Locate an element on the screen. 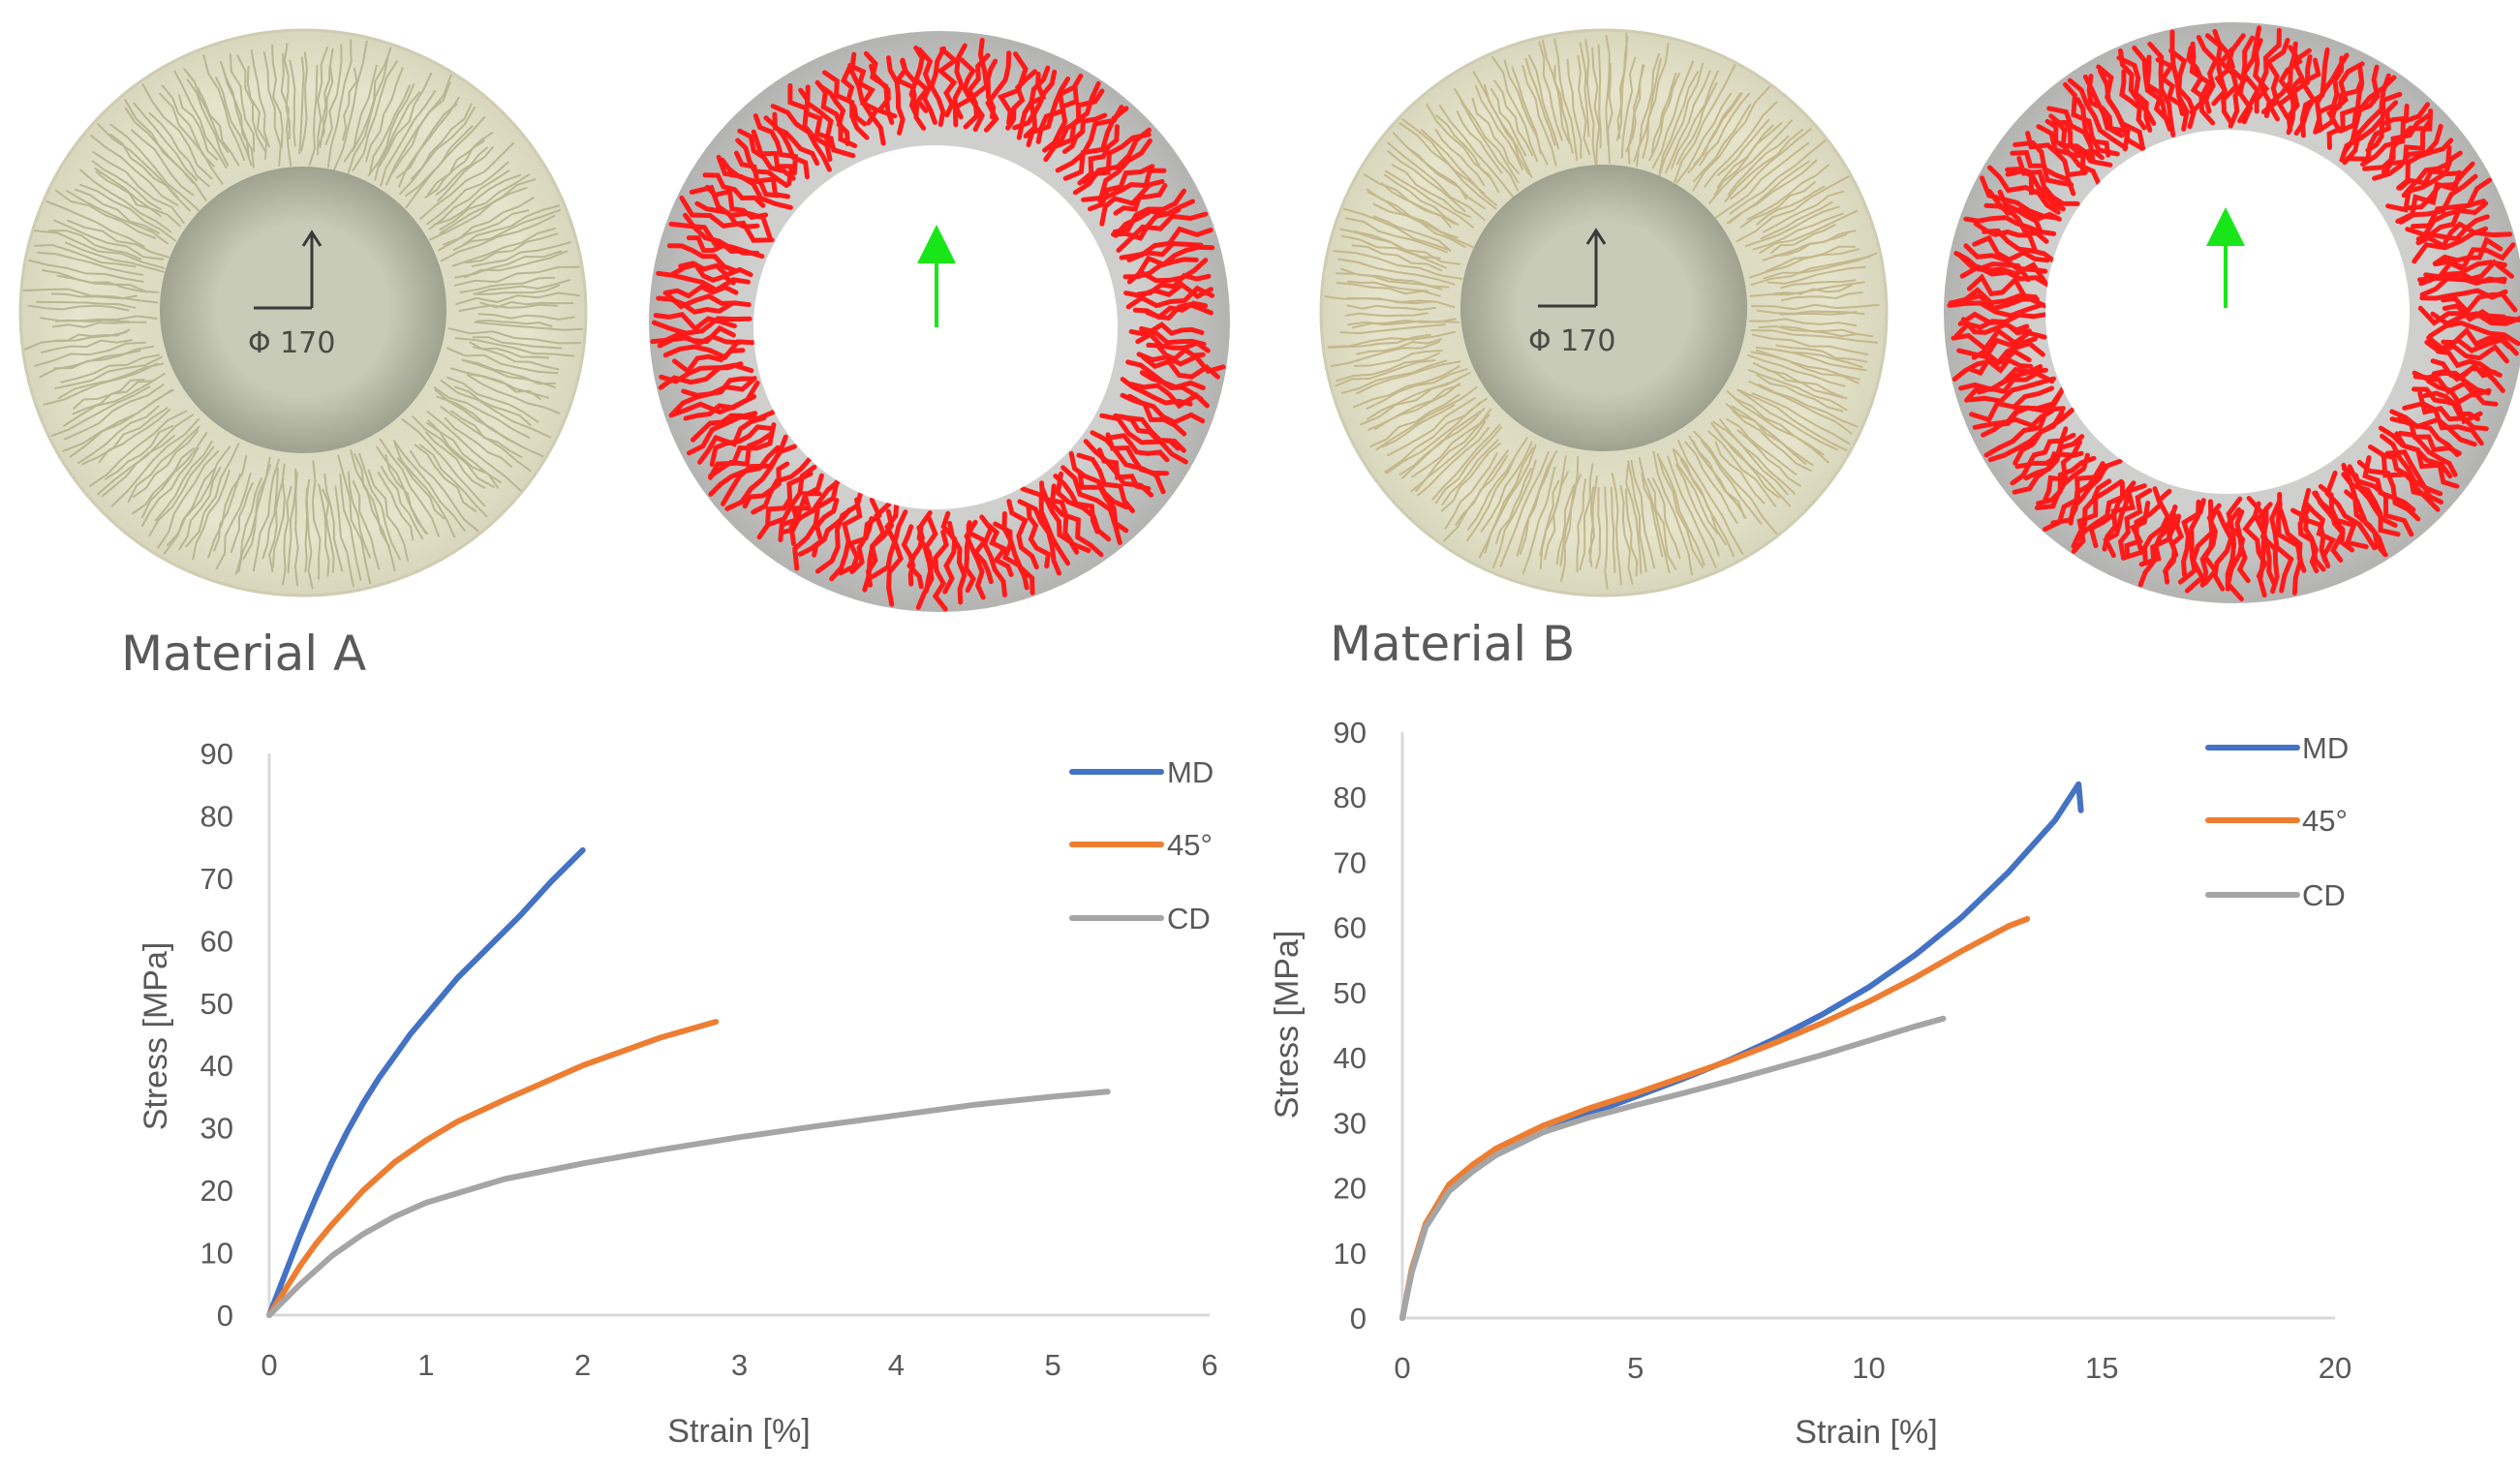 The image size is (2520, 1472). chart-a-x-tick-label: 5 is located at coordinates (1053, 1365).